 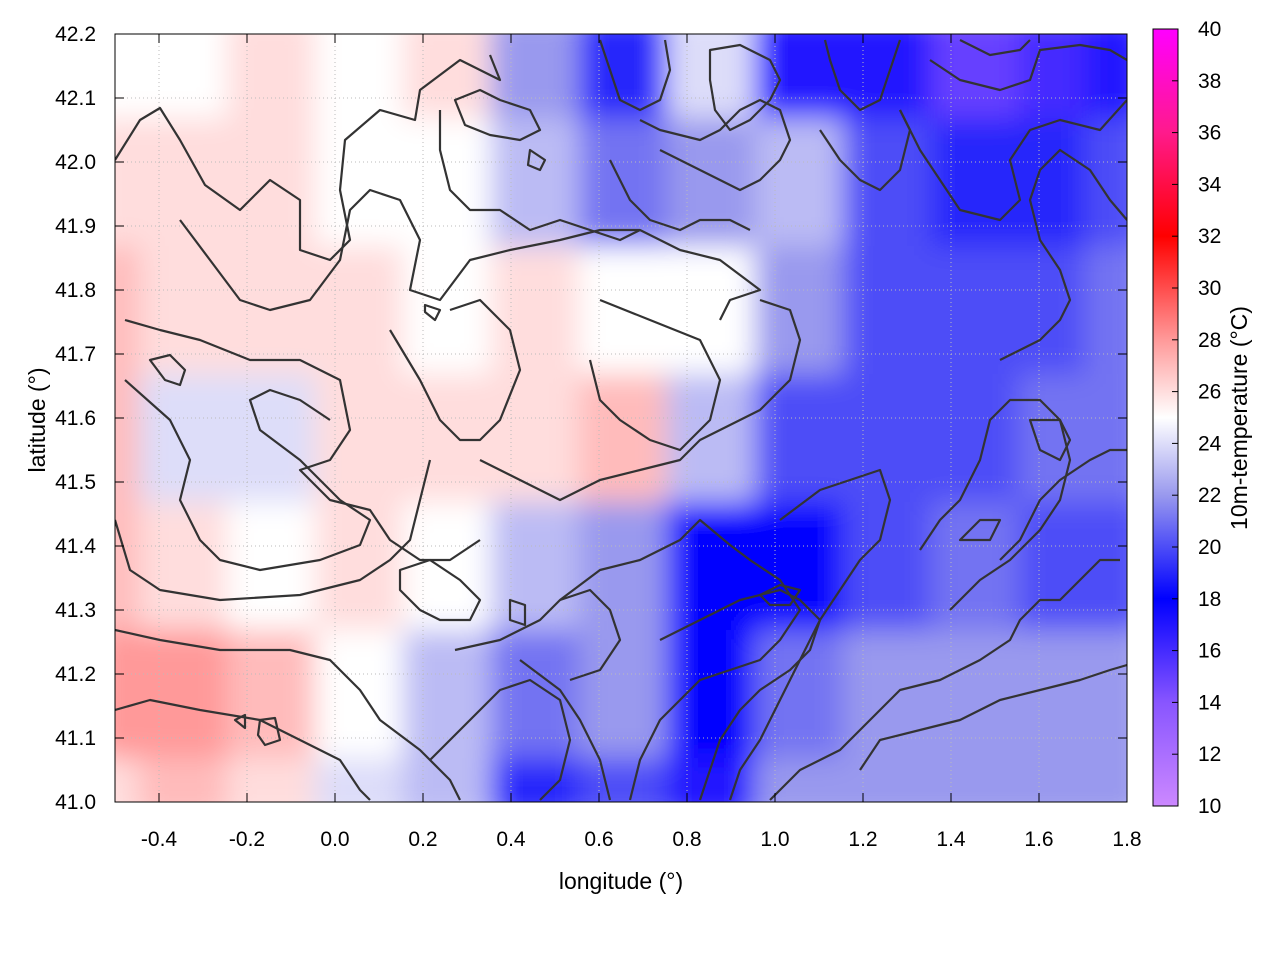 What do you see at coordinates (1210, 702) in the screenshot?
I see `colorbar-tick-label: 14` at bounding box center [1210, 702].